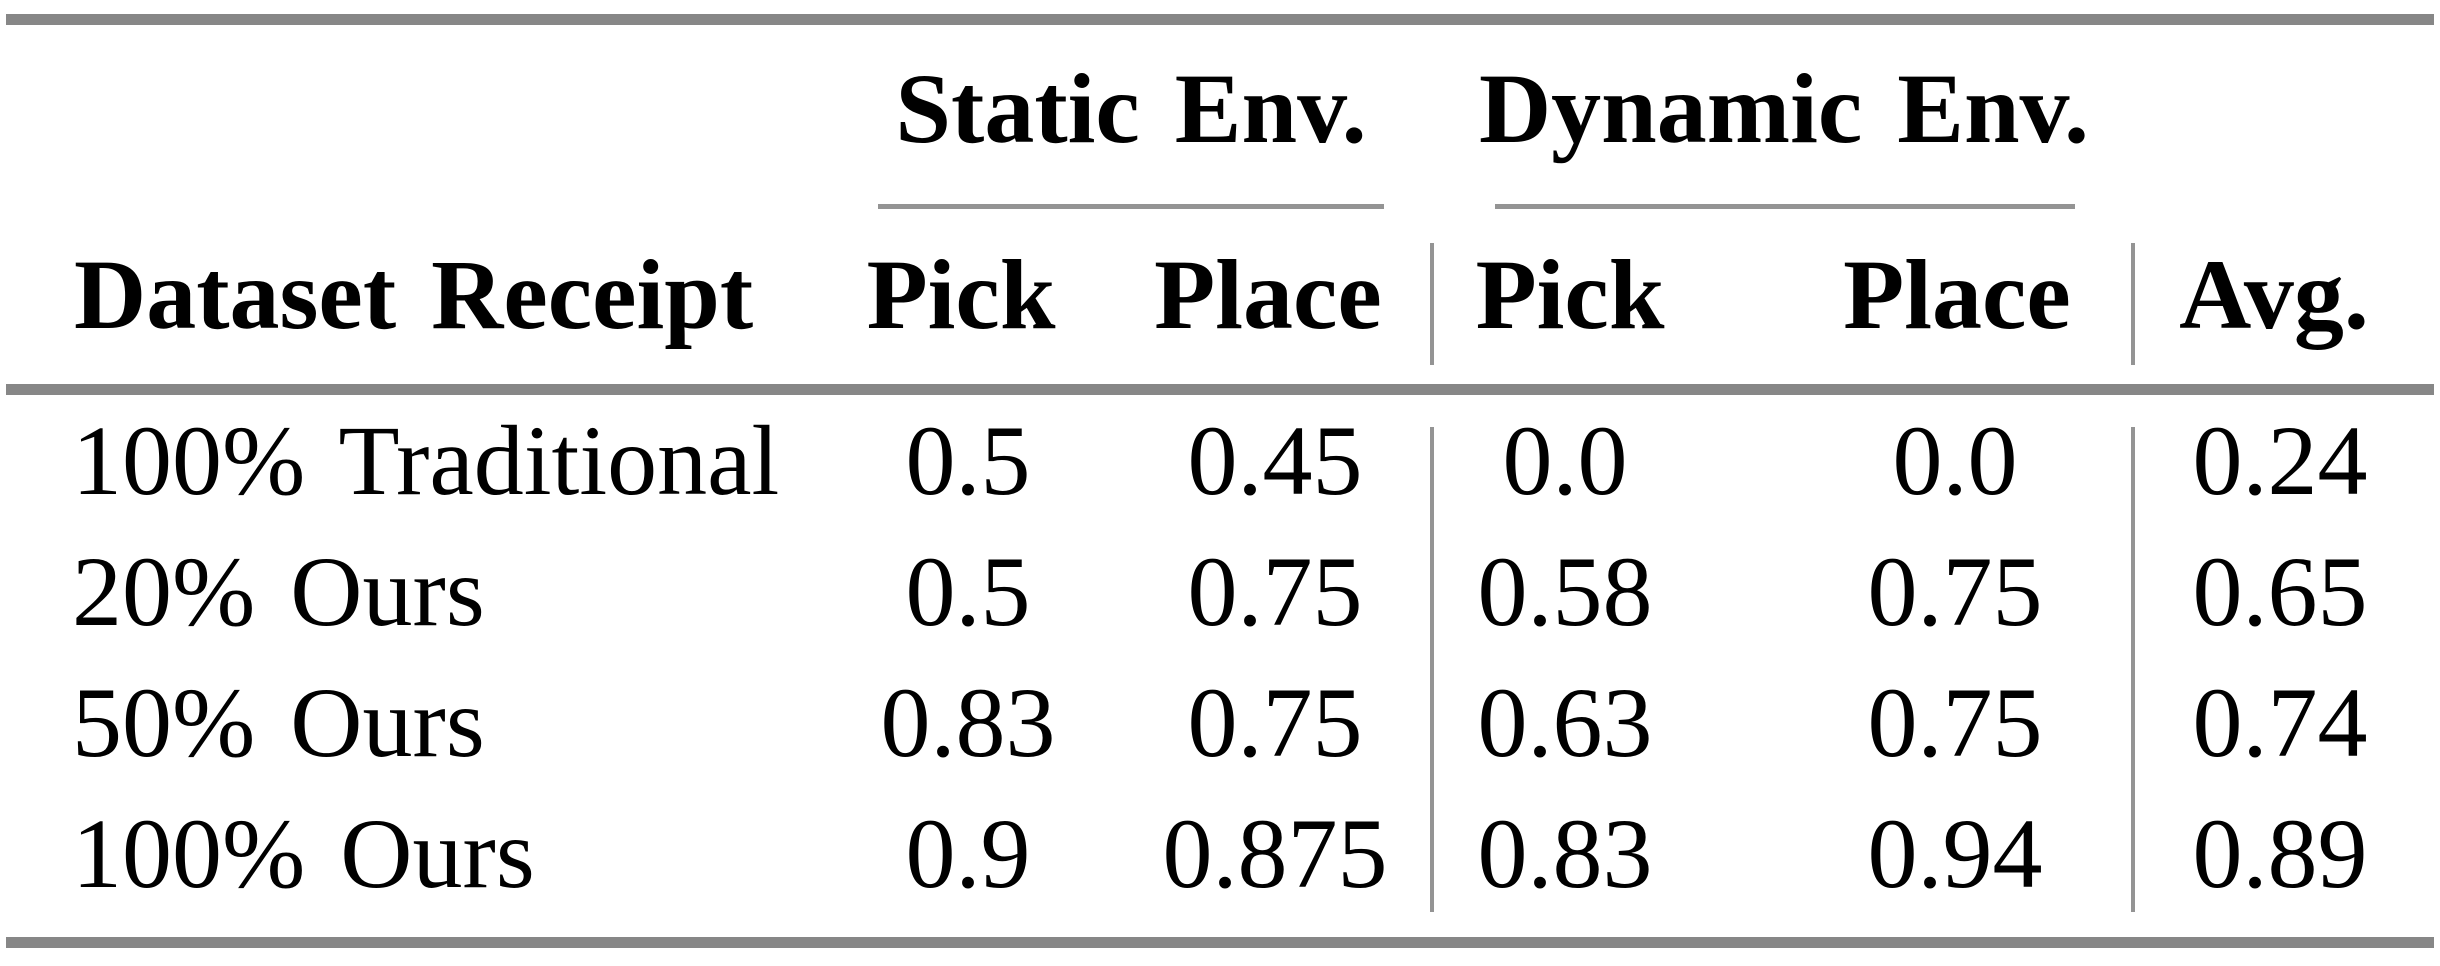  I want to click on cell-value: 0.74, so click(2280, 722).